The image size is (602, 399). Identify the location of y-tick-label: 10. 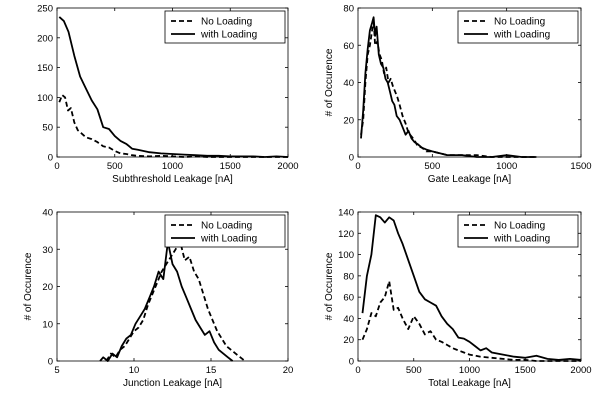
(47, 324).